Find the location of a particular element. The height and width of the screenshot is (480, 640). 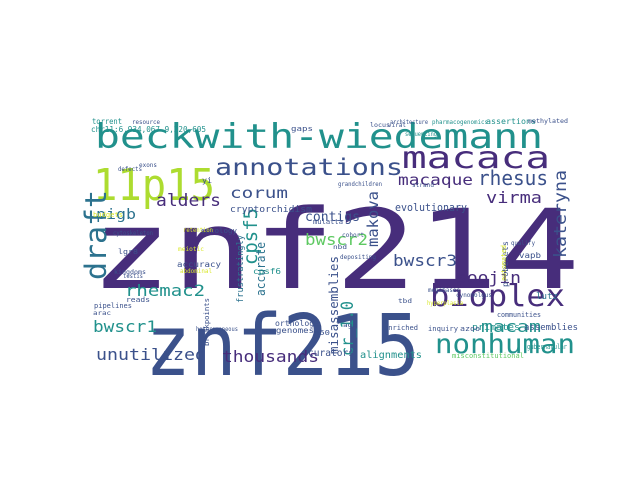

cloud-word: ago is located at coordinates (350, 325).